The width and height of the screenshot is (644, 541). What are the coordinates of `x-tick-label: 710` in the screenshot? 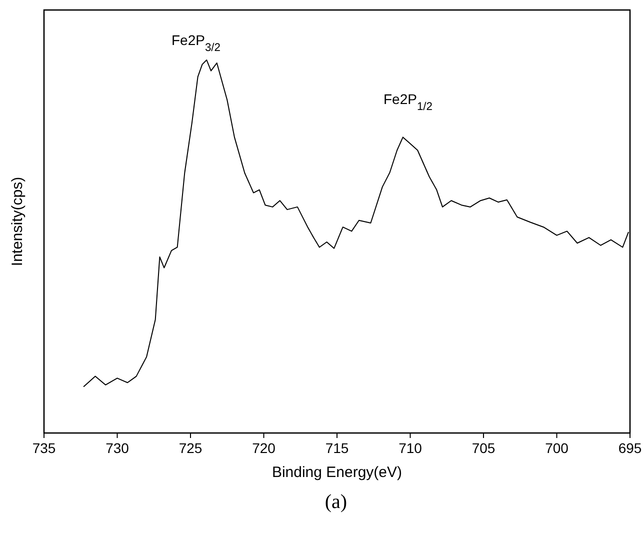 It's located at (410, 448).